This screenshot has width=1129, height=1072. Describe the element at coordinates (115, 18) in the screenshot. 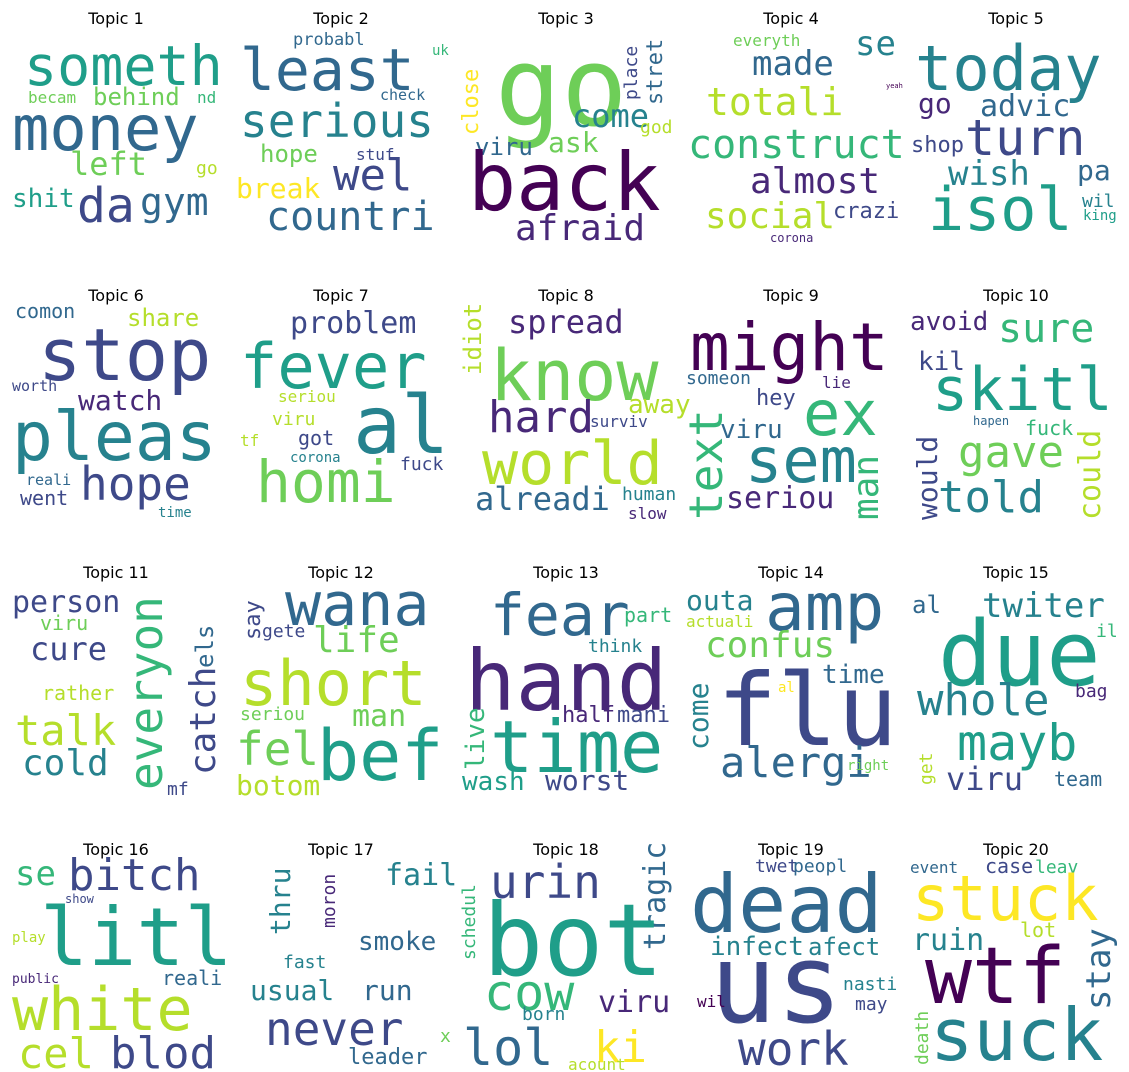

I see `topic-title: Topic 1` at that location.